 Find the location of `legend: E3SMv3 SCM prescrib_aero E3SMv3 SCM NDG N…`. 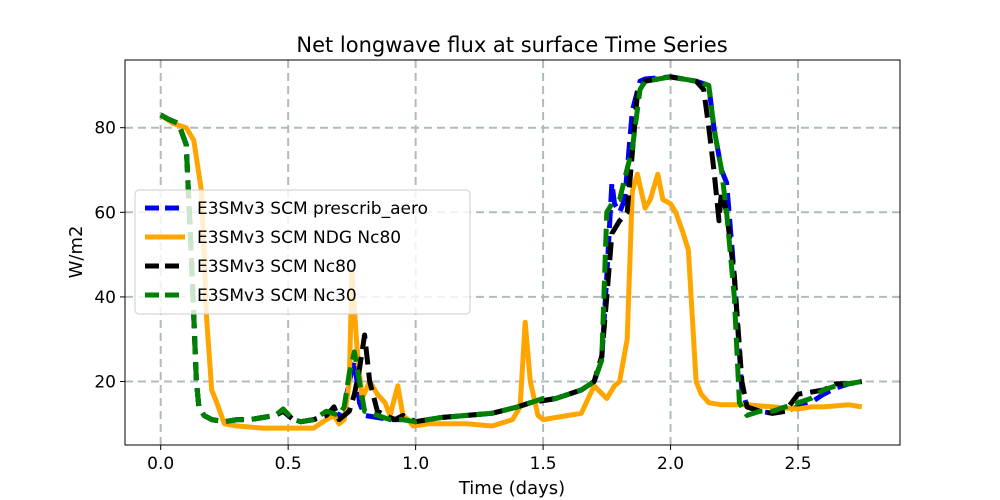

legend: E3SMv3 SCM prescrib_aero E3SMv3 SCM NDG N… is located at coordinates (302, 252).